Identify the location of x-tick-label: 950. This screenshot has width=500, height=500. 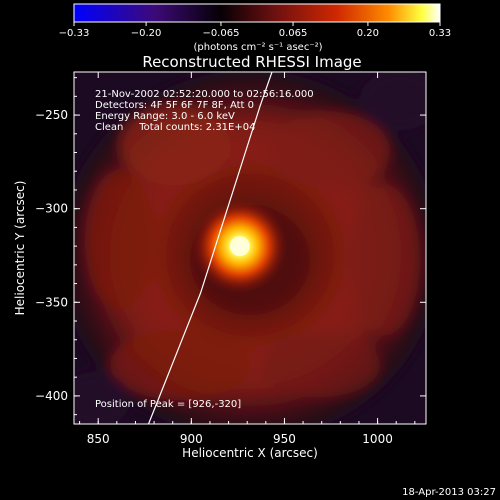
(284, 439).